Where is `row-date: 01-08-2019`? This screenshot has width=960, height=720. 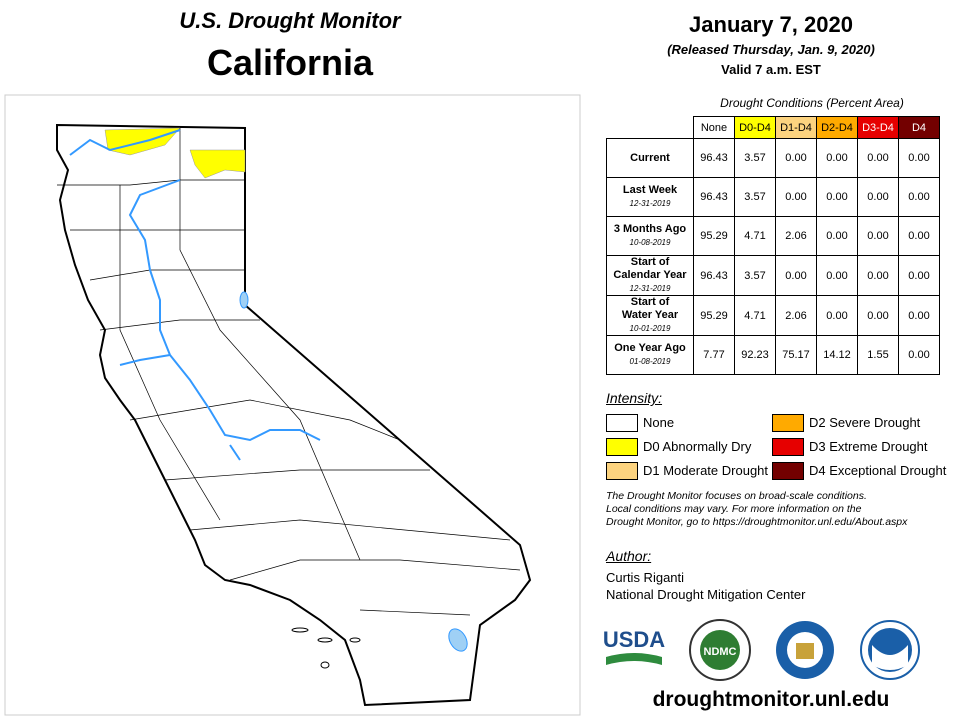 row-date: 01-08-2019 is located at coordinates (650, 361).